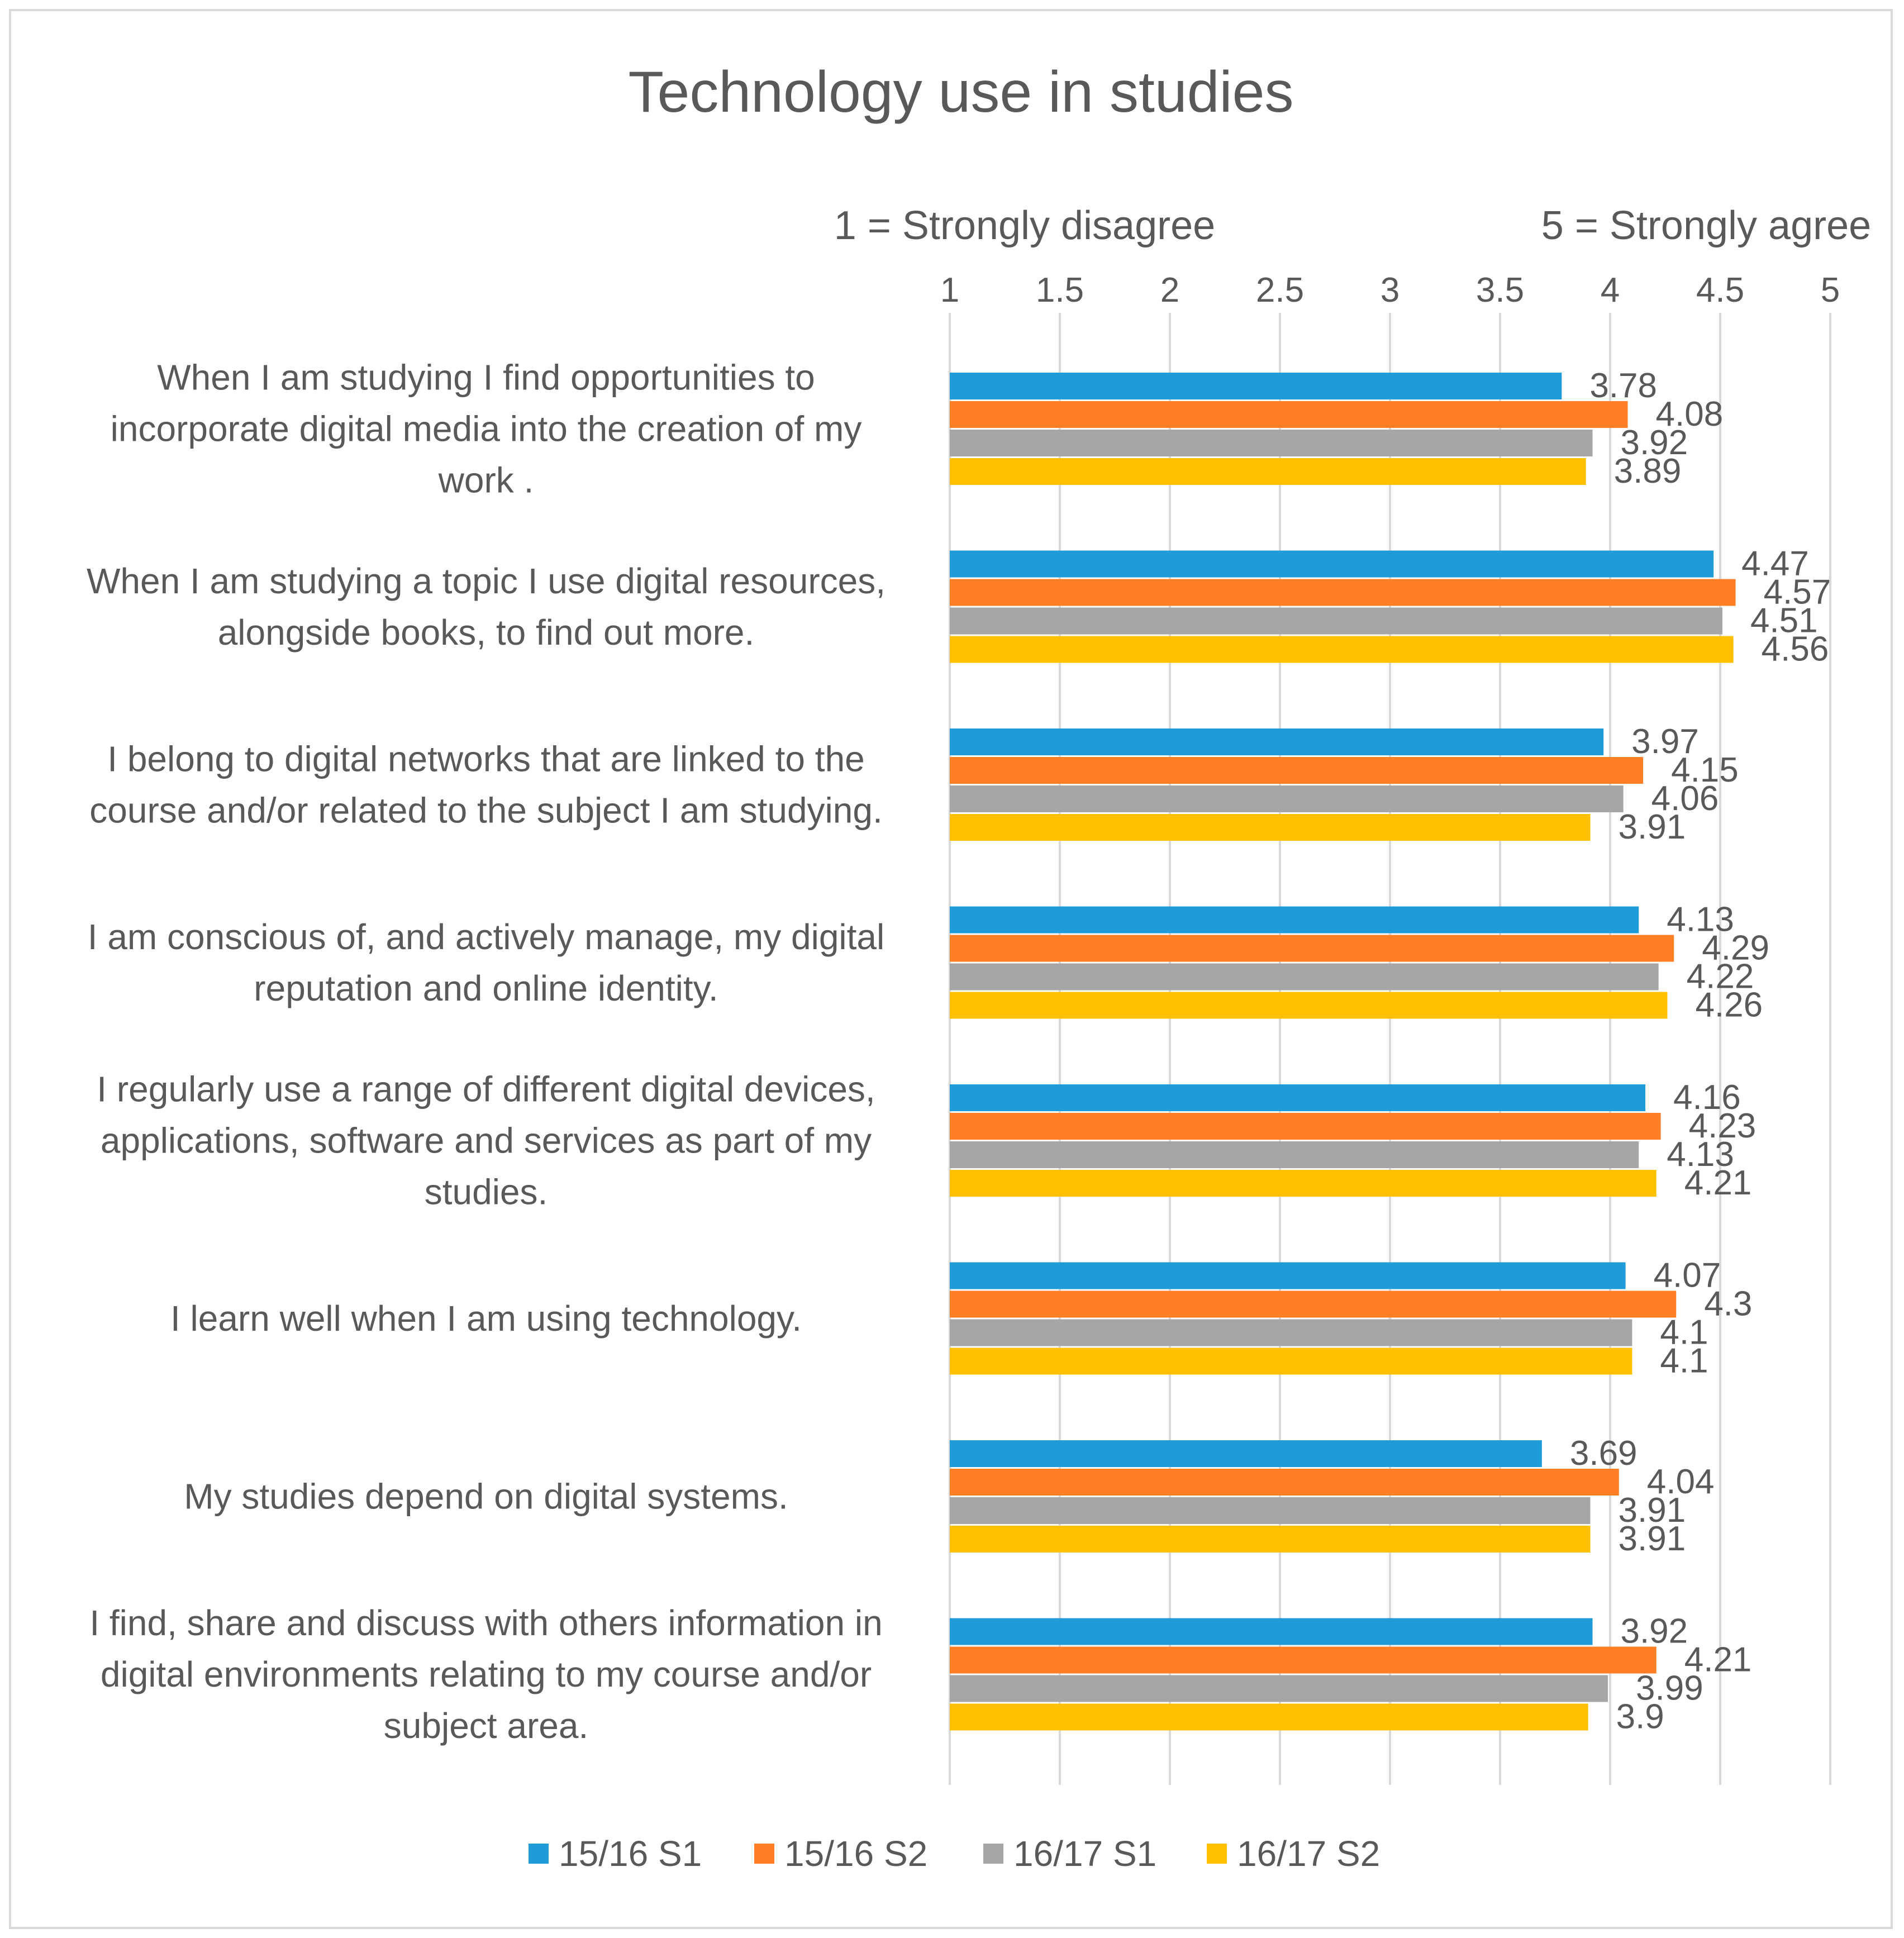 The height and width of the screenshot is (1938, 1904). I want to click on legend-label: 16/17 S2, so click(1308, 1854).